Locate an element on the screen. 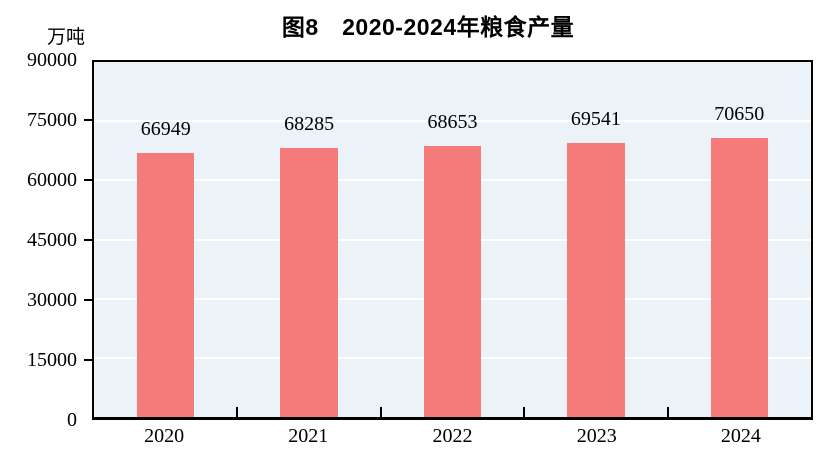 The width and height of the screenshot is (832, 460). x-axis-tick-label: 2024 is located at coordinates (740, 436).